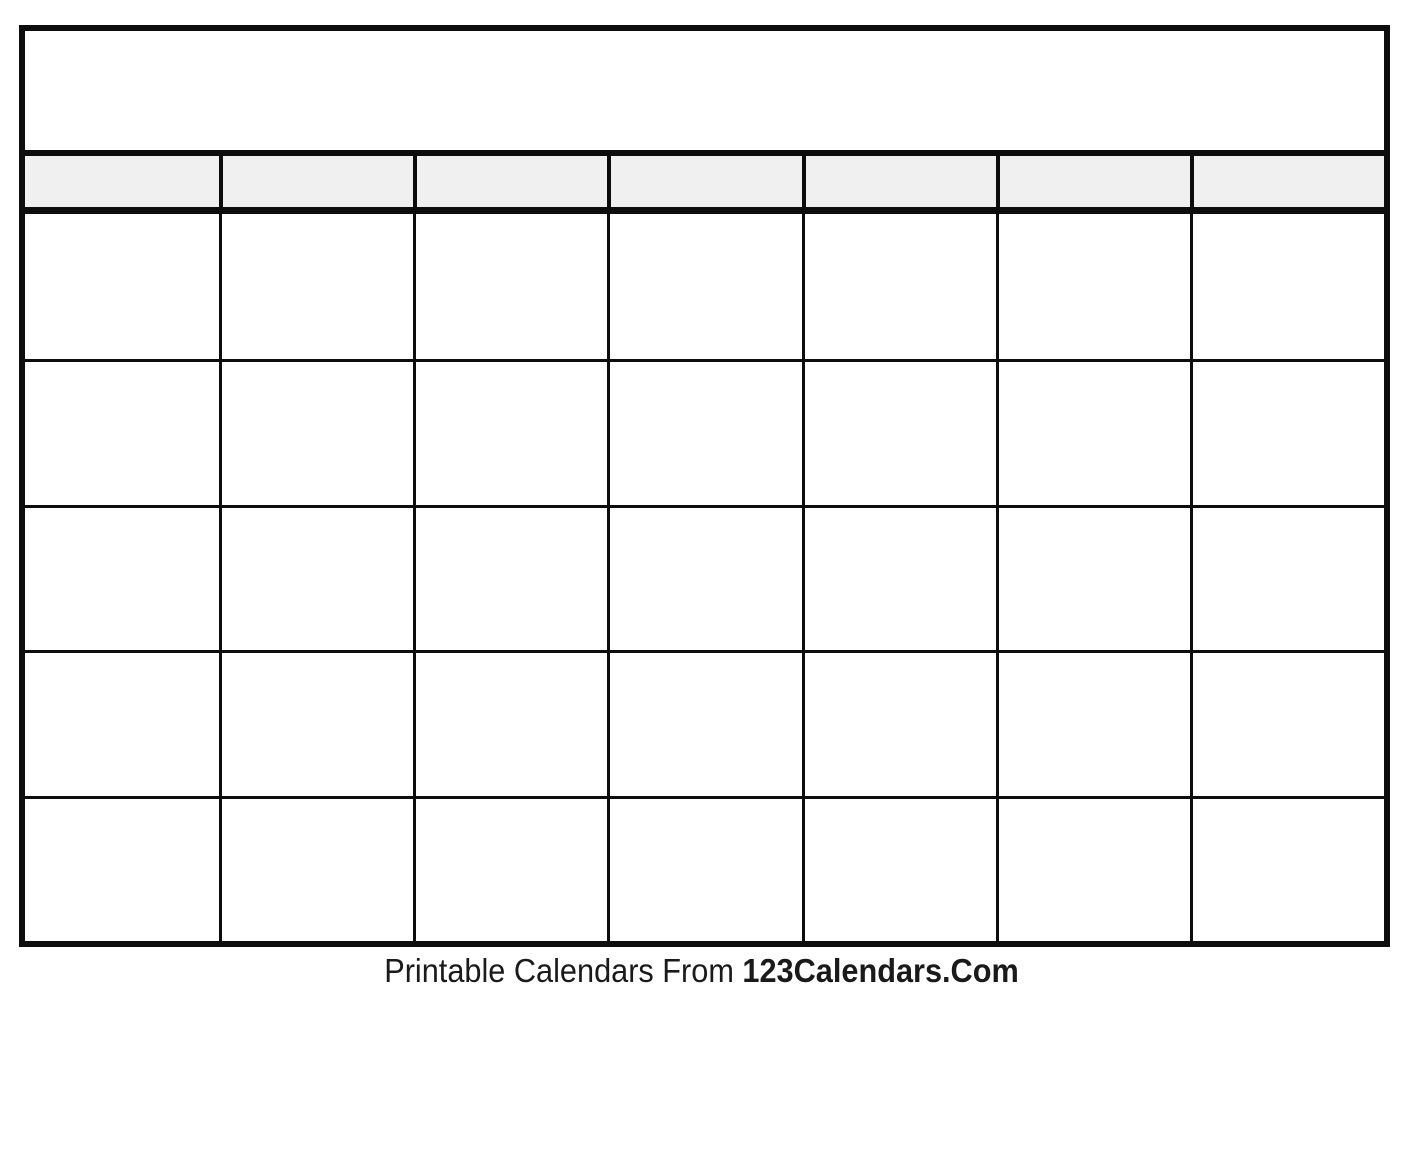 This screenshot has width=1403, height=1153. What do you see at coordinates (704, 93) in the screenshot?
I see `calendar-title-box` at bounding box center [704, 93].